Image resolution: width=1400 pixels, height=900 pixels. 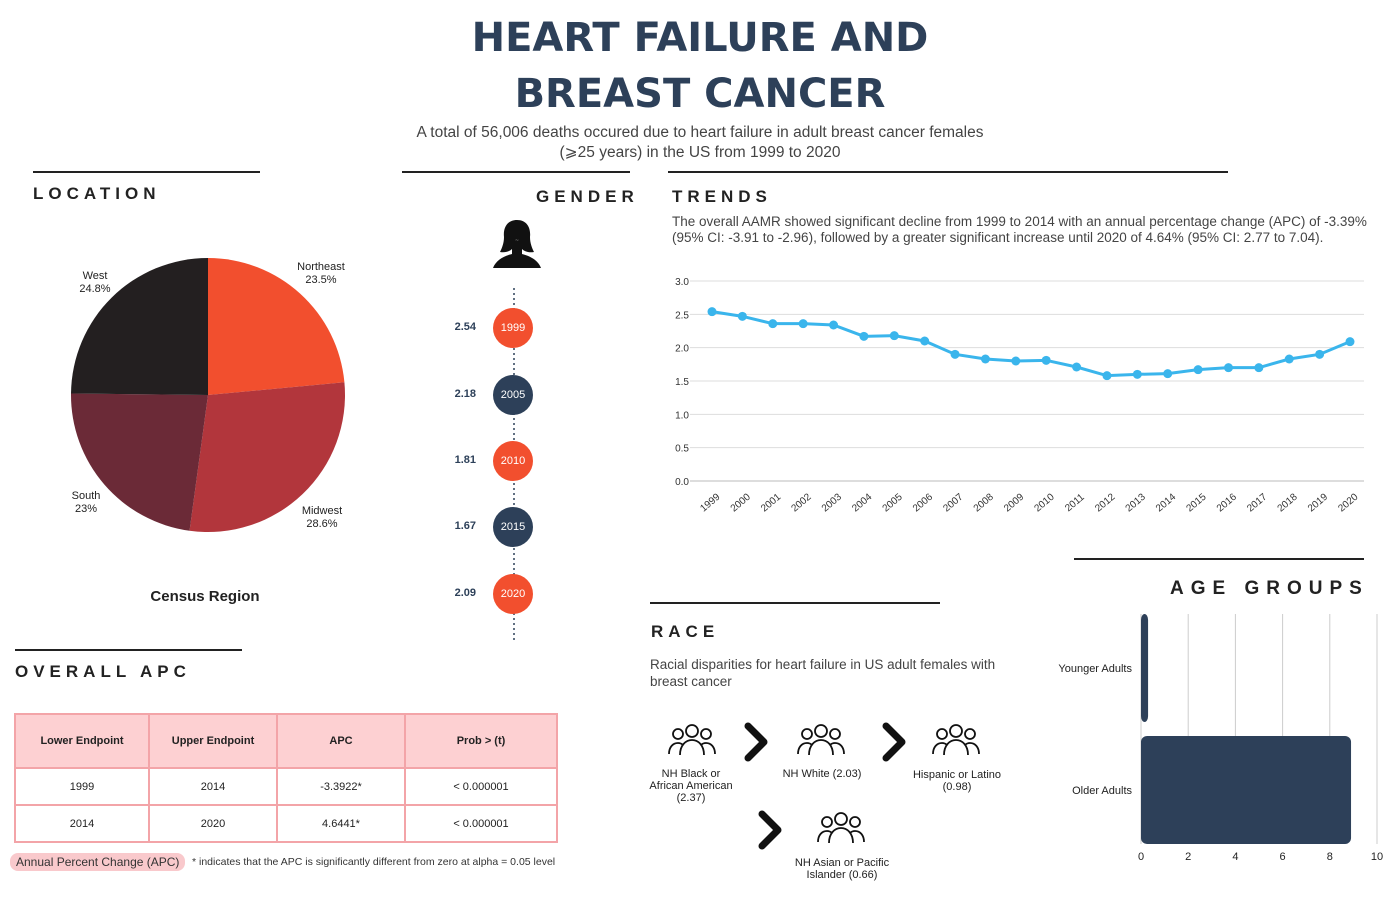 What do you see at coordinates (322, 511) in the screenshot?
I see `pie-label: Midwest` at bounding box center [322, 511].